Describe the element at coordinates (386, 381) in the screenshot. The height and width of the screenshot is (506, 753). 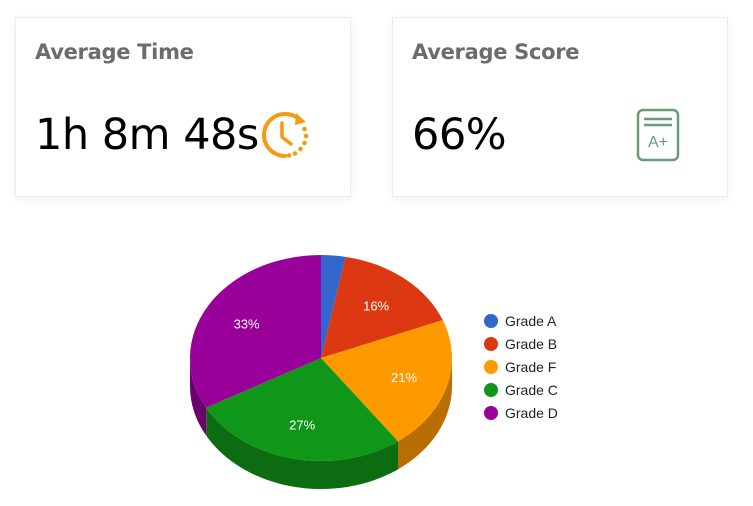
I see `pie-slice-grade-f` at that location.